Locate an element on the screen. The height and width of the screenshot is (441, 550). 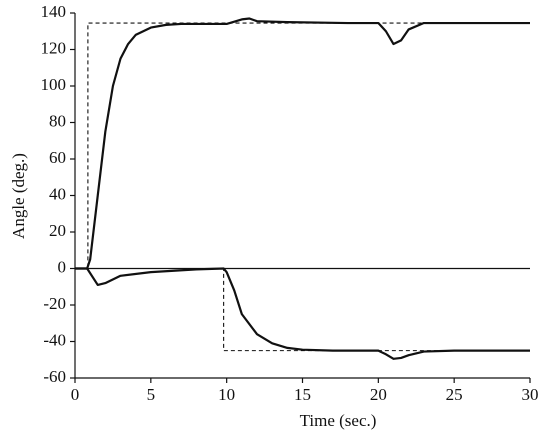
y-tick-label: 140 is located at coordinates (54, 11).